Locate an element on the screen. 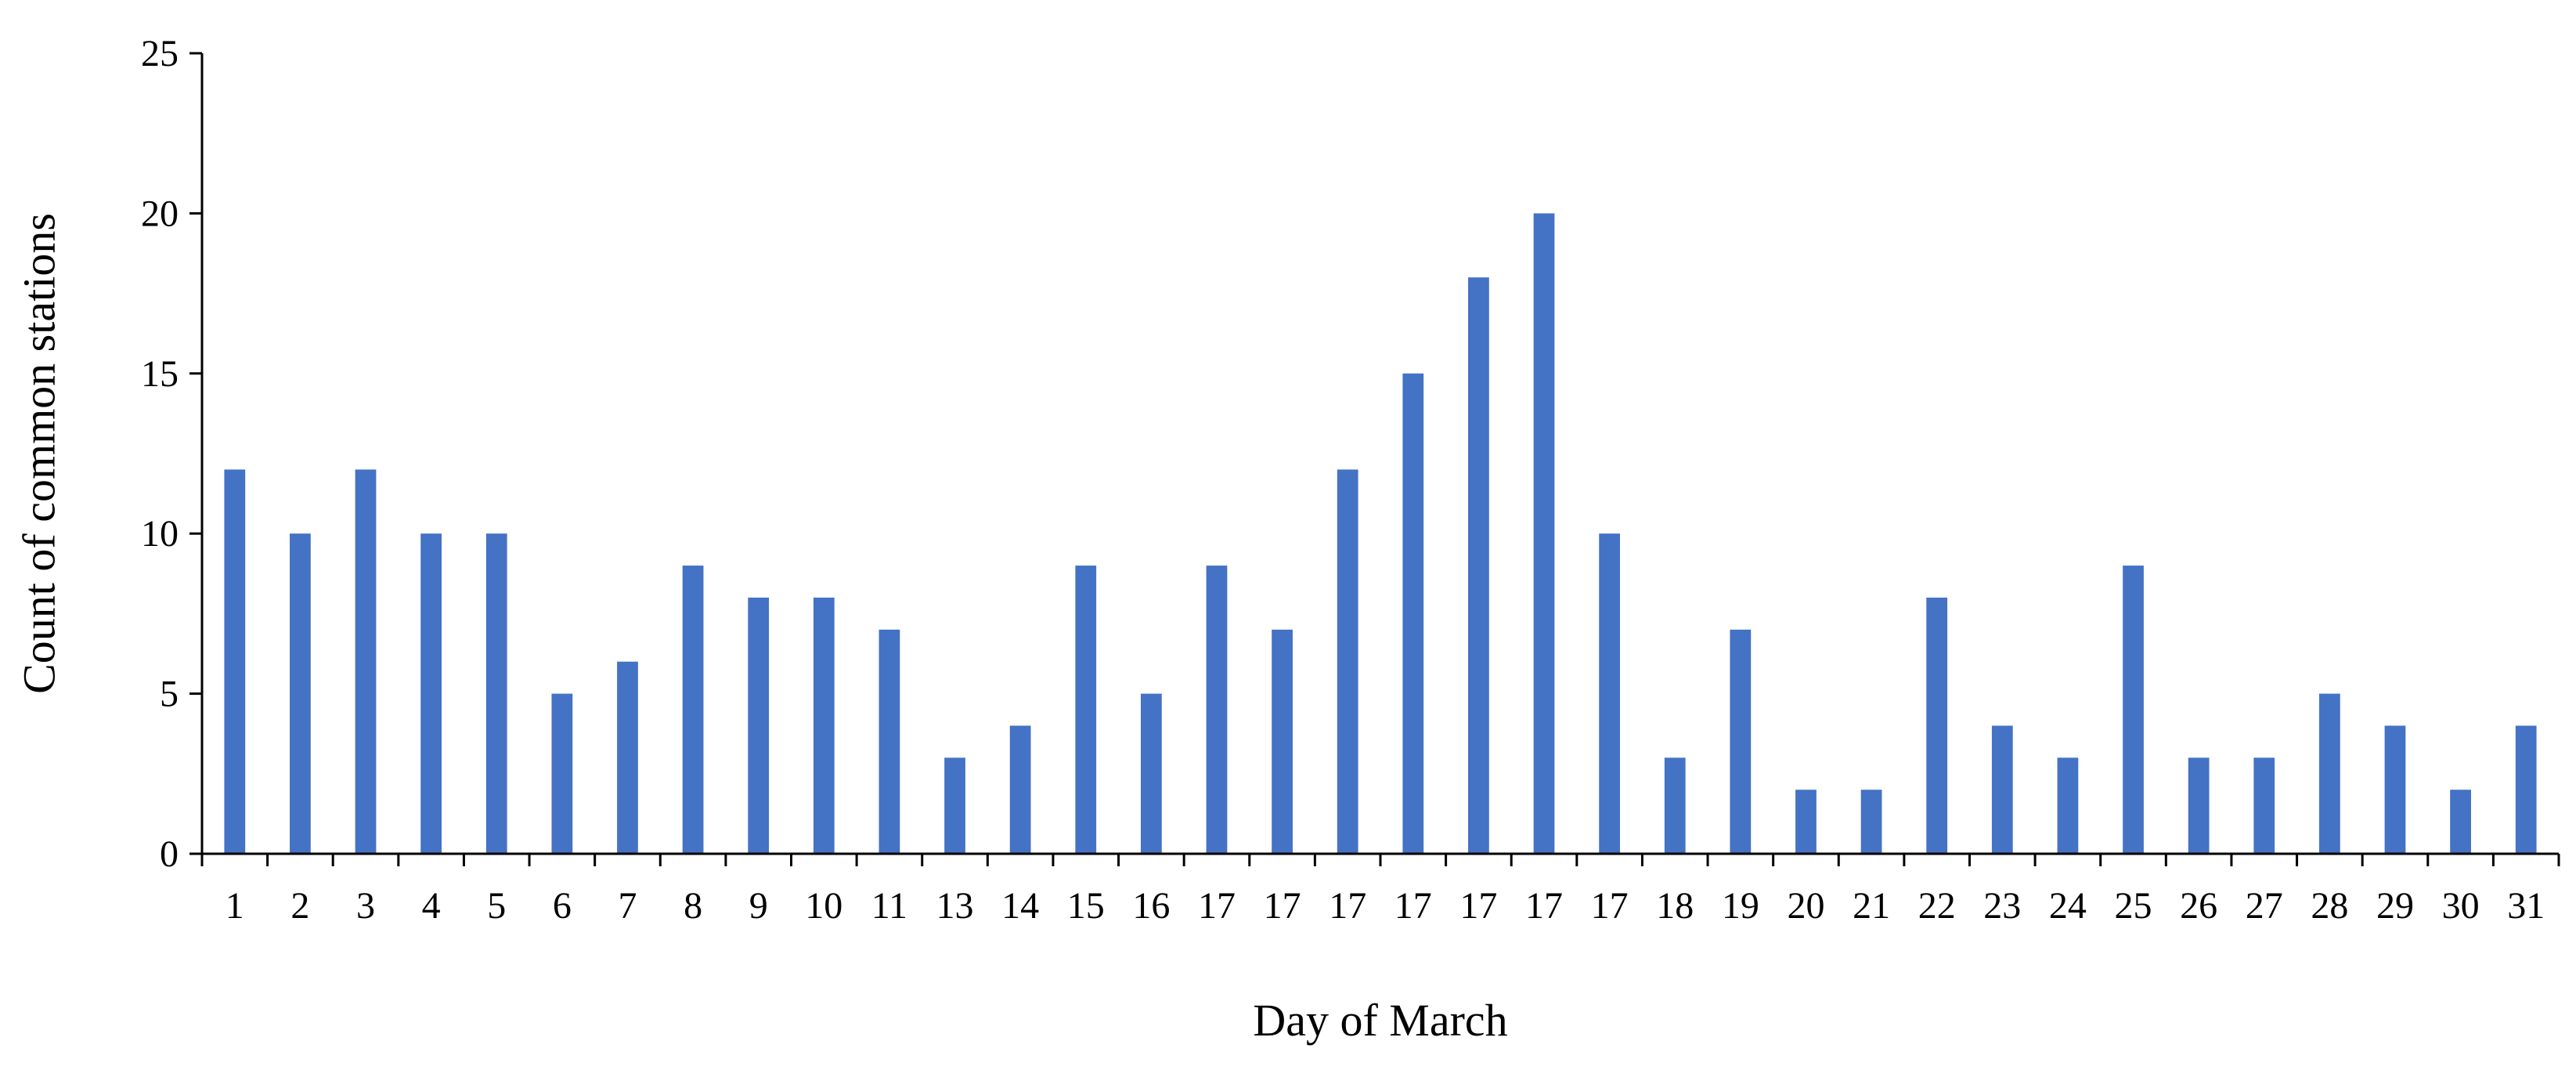 This screenshot has width=2576, height=1077. x-tick-label: 4 is located at coordinates (431, 906).